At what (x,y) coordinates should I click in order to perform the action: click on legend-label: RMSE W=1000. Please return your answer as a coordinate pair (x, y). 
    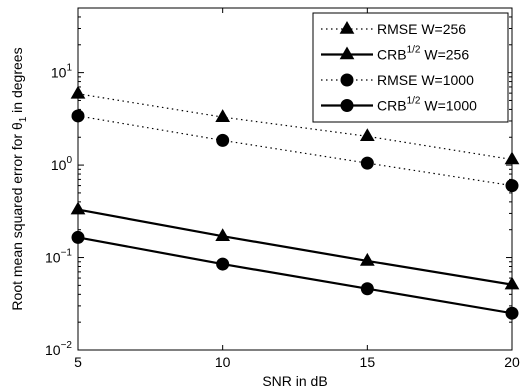
    Looking at the image, I should click on (425, 80).